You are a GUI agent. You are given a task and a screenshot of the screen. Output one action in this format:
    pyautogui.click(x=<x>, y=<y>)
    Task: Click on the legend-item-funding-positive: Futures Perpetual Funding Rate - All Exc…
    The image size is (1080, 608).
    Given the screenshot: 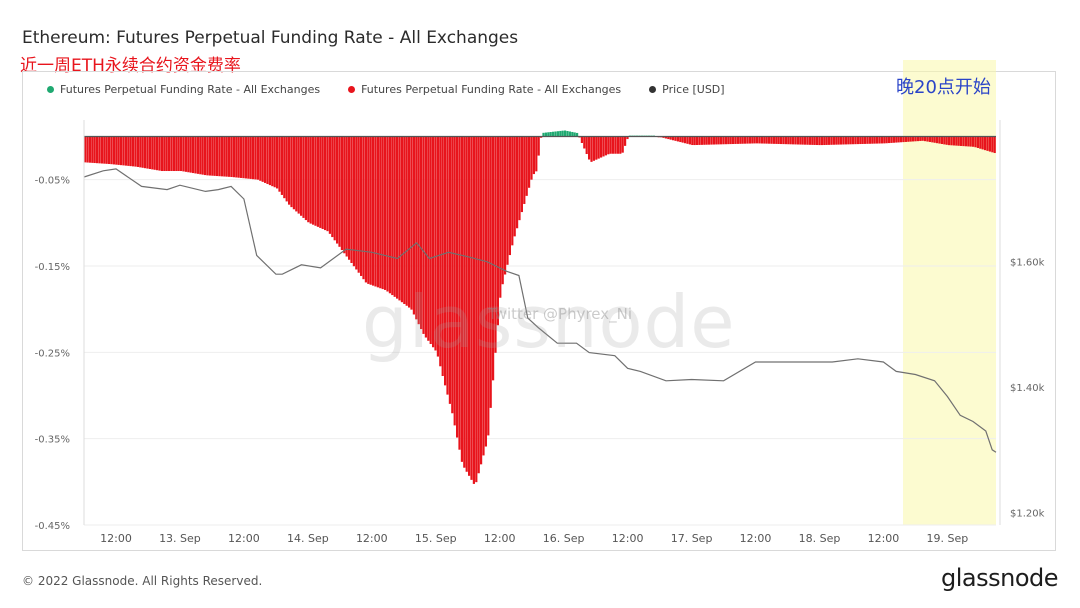 What is the action you would take?
    pyautogui.click(x=183, y=89)
    